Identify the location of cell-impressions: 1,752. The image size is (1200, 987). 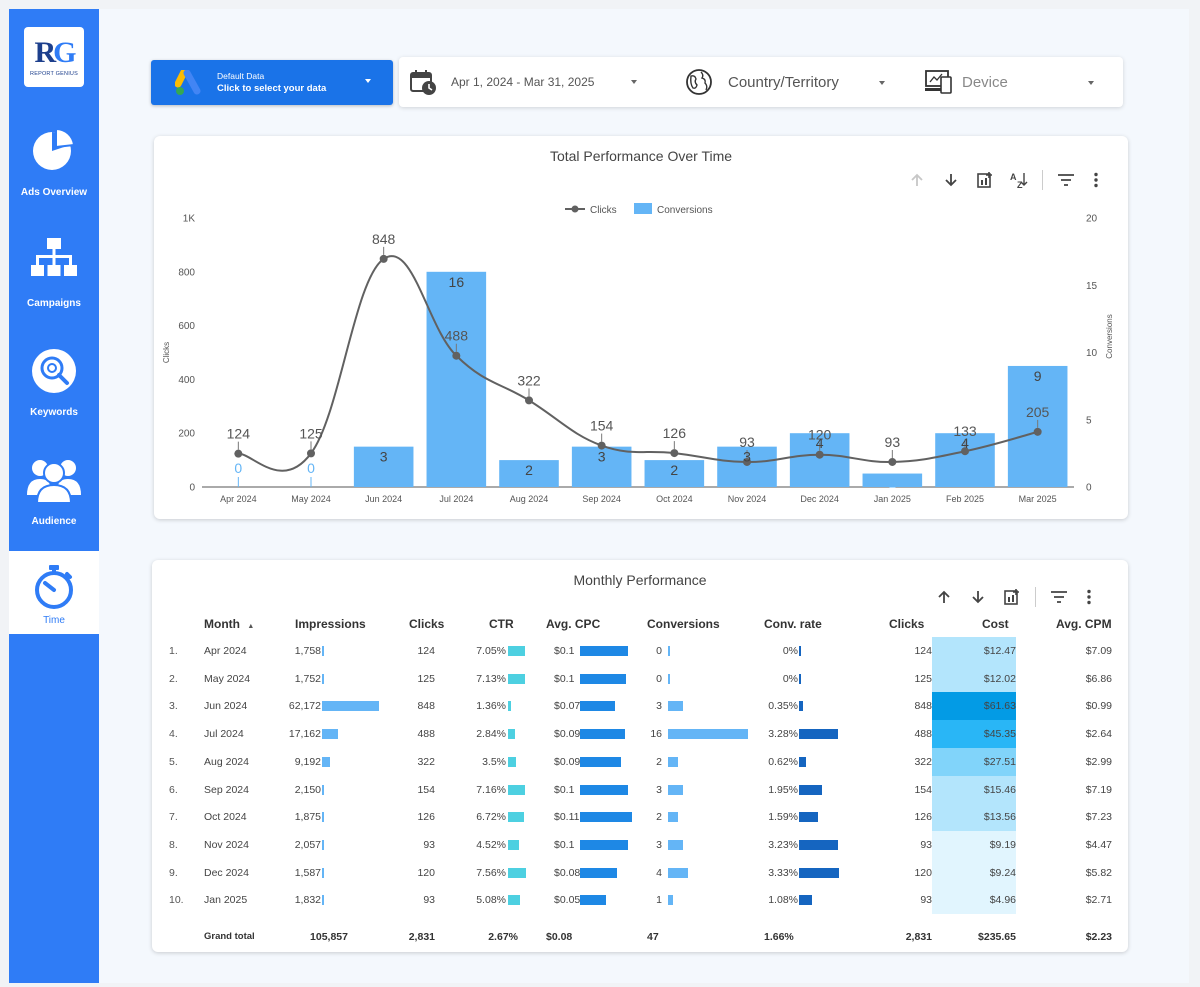
(307, 678).